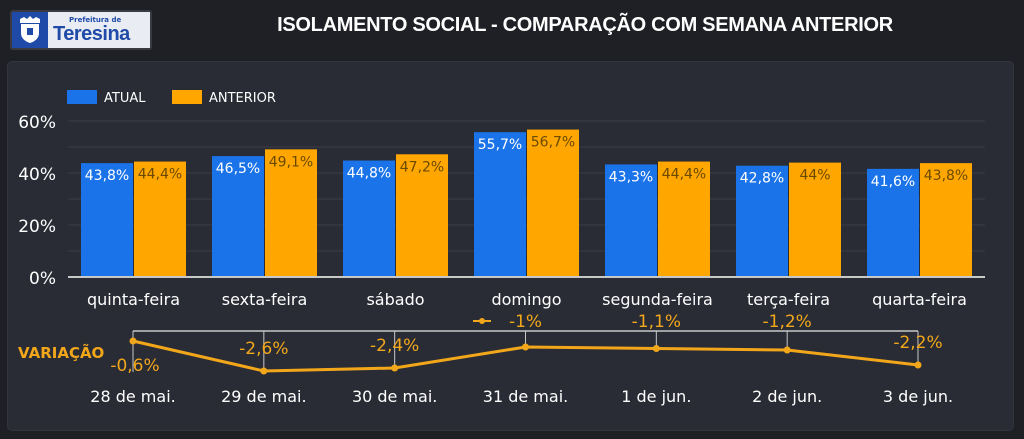  I want to click on variation-value-label: -2,2%, so click(917, 343).